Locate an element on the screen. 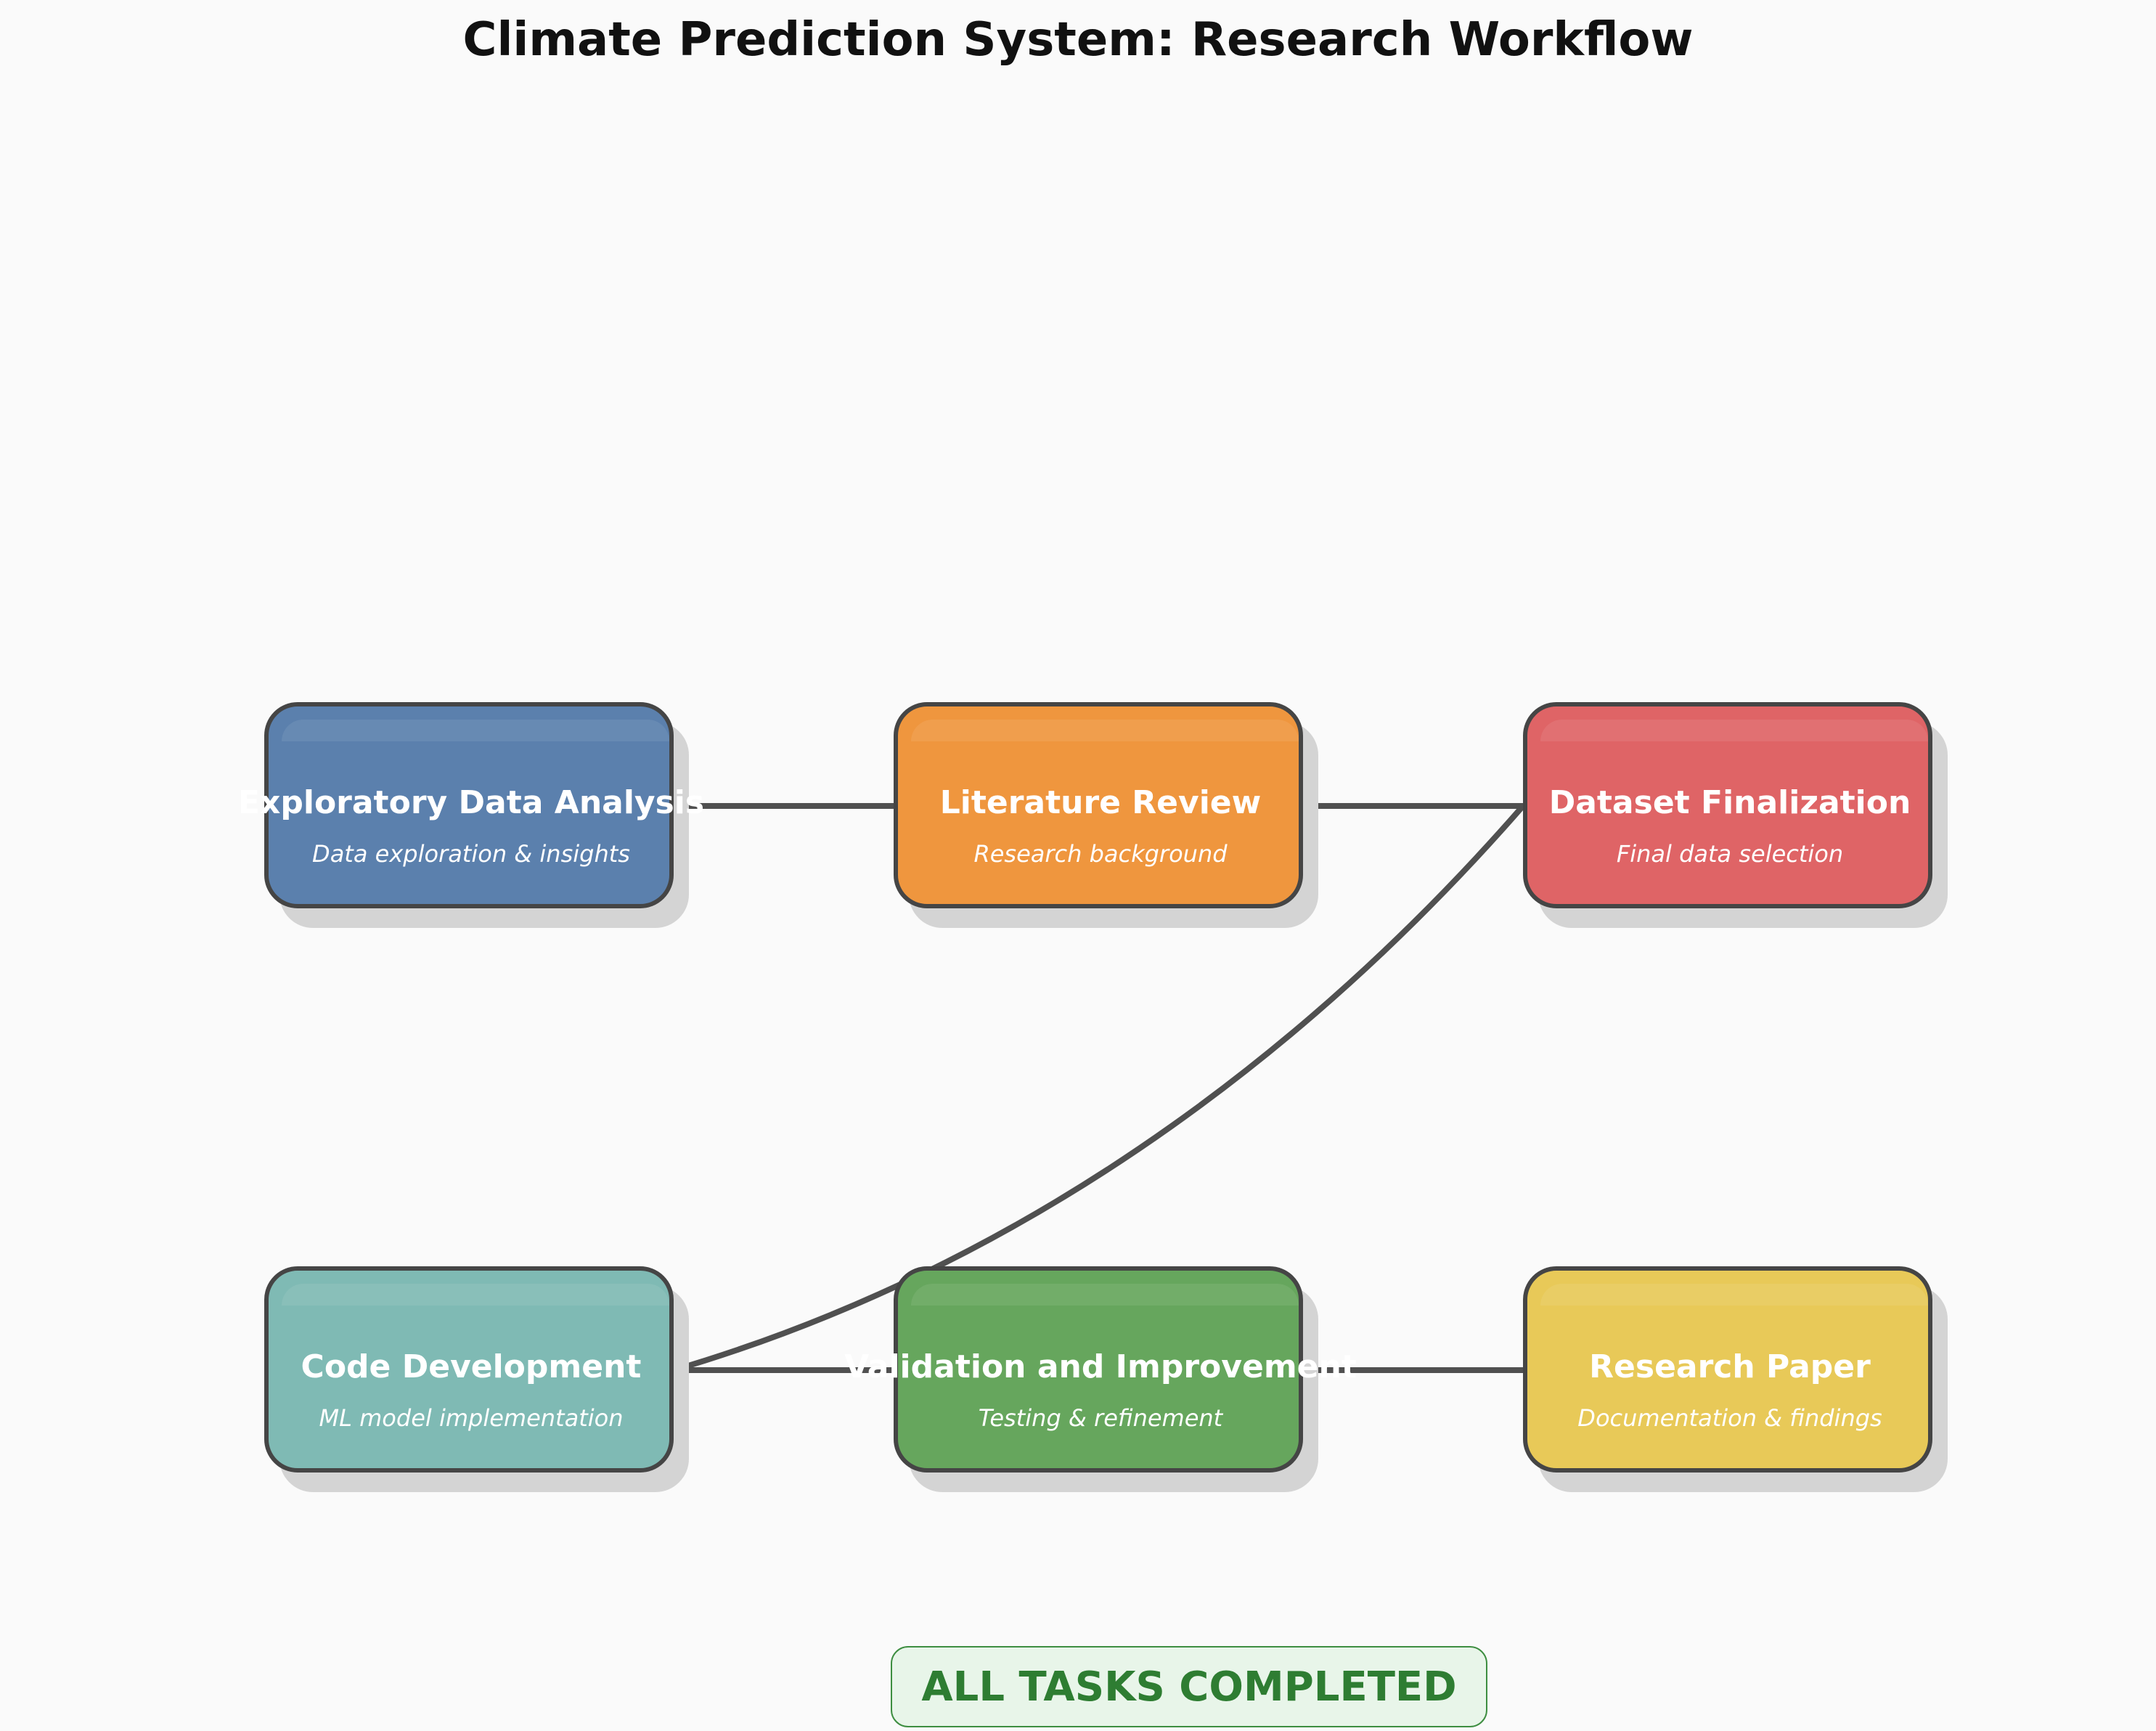  node-sub-code-development: ML model implementation is located at coordinates (472, 1418).